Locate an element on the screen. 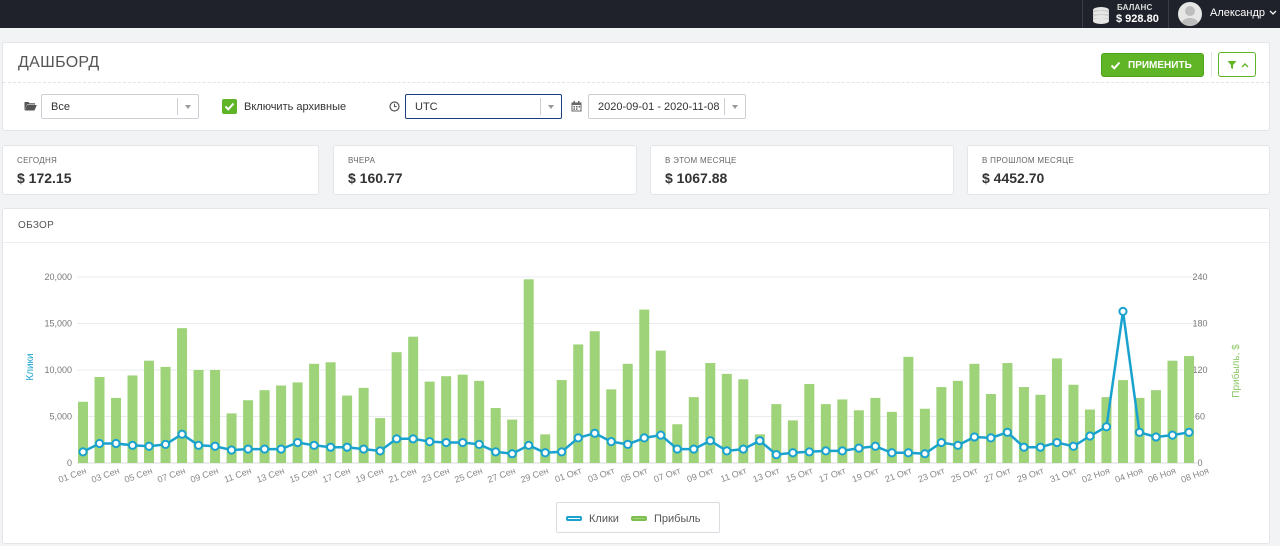 The image size is (1280, 546). legend-swatch-profit is located at coordinates (639, 518).